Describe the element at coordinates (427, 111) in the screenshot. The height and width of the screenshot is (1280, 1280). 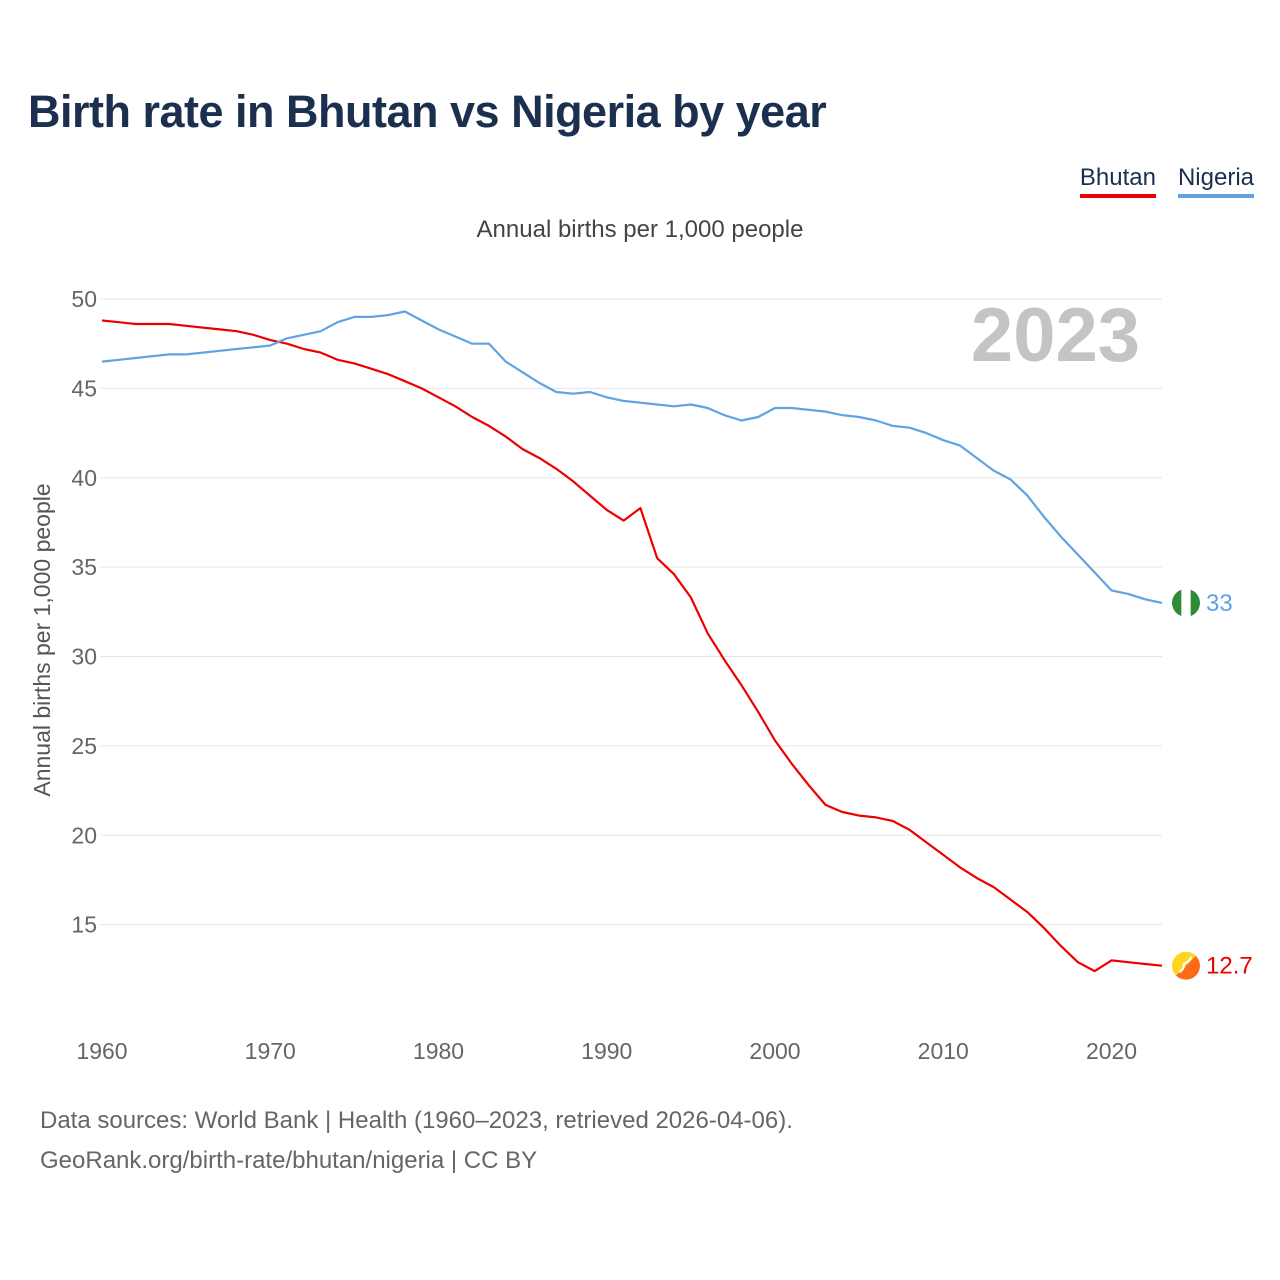
I see `chart-title: Birth rate in Bhutan vs Nigeria by year` at that location.